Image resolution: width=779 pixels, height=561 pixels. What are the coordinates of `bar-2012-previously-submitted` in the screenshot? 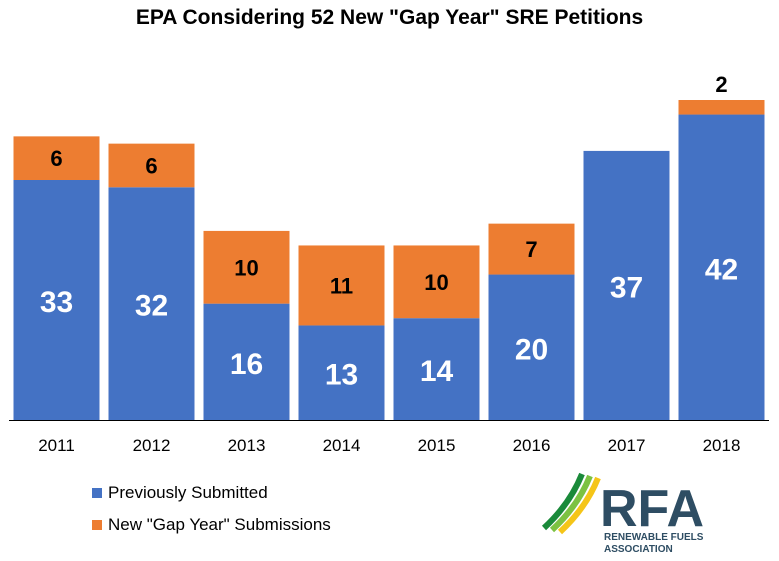 It's located at (151, 303).